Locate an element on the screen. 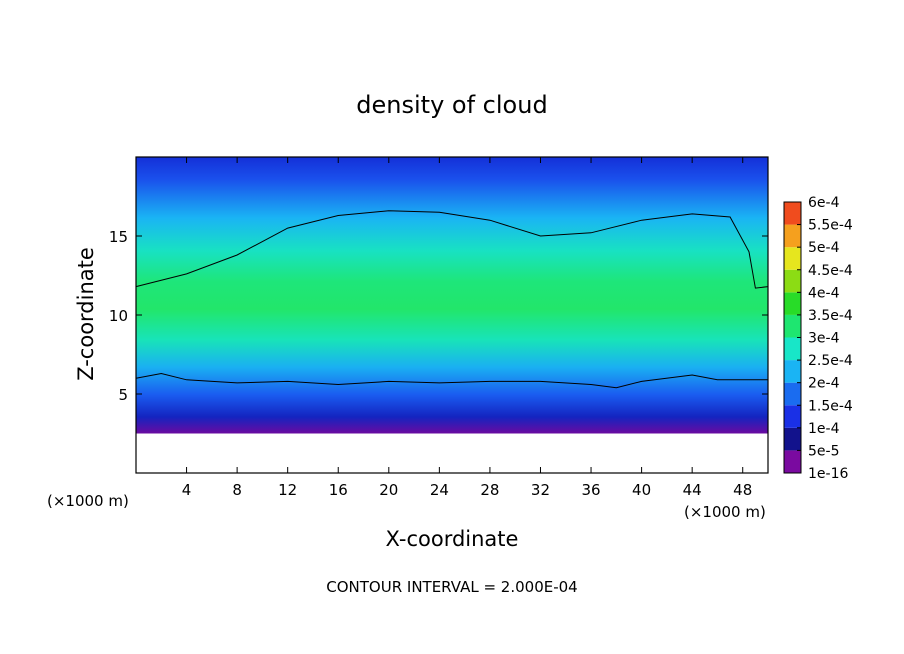  colorbar-label: 5e-4 is located at coordinates (824, 248).